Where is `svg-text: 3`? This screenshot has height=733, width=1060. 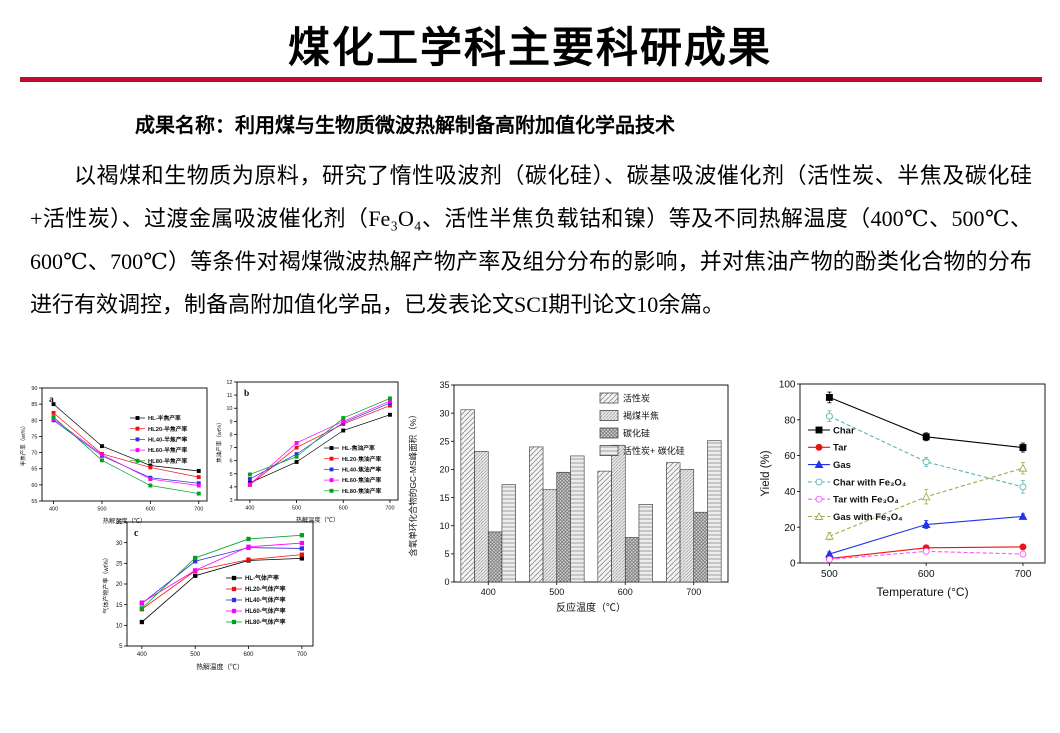
svg-text: 3 is located at coordinates (230, 501).